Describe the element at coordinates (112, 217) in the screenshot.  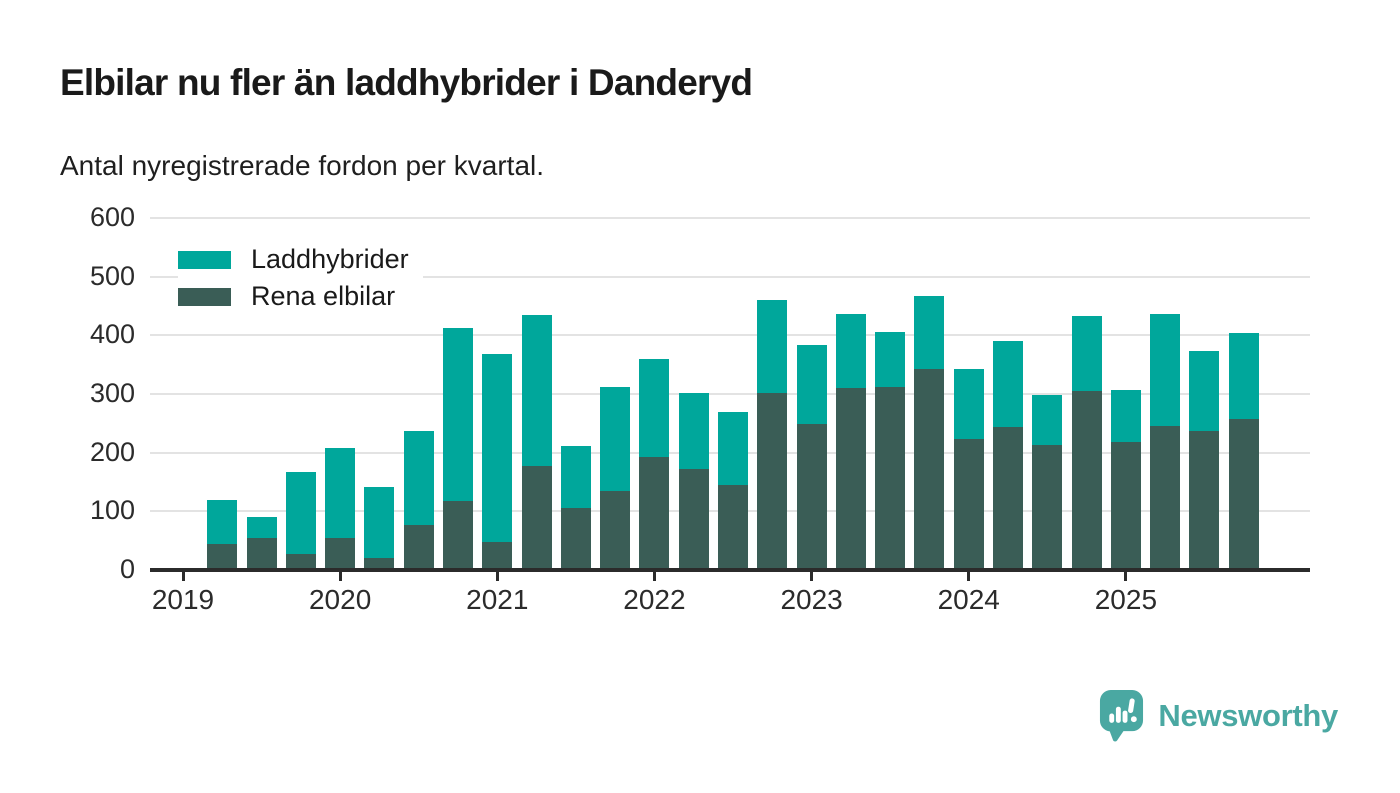
I see `y-axis-label-600: 600` at that location.